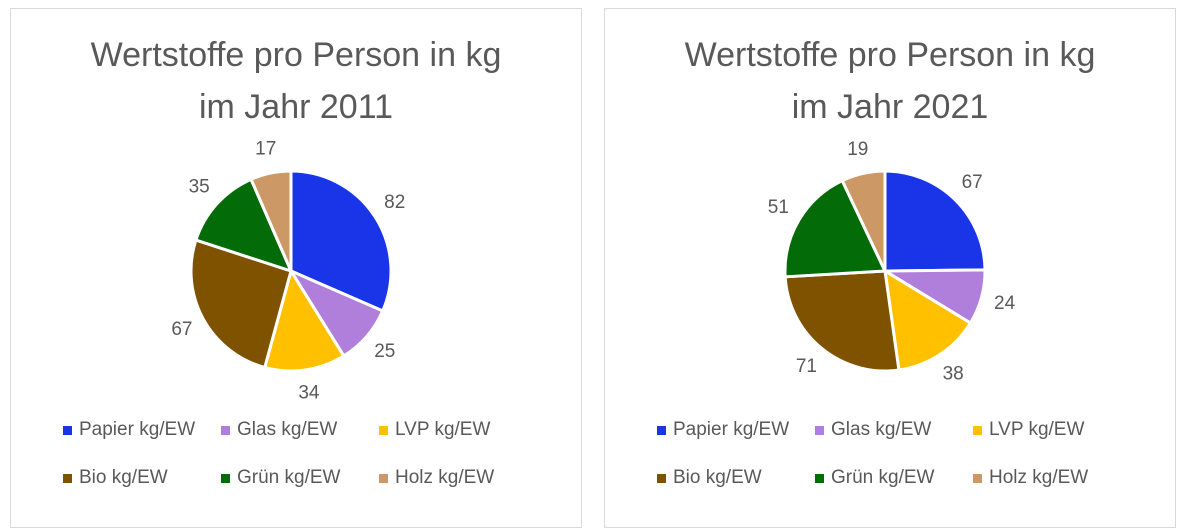 This screenshot has width=1188, height=528. I want to click on chart-title: Wertstoffe pro Person in kg im Jahr 2011, so click(296, 81).